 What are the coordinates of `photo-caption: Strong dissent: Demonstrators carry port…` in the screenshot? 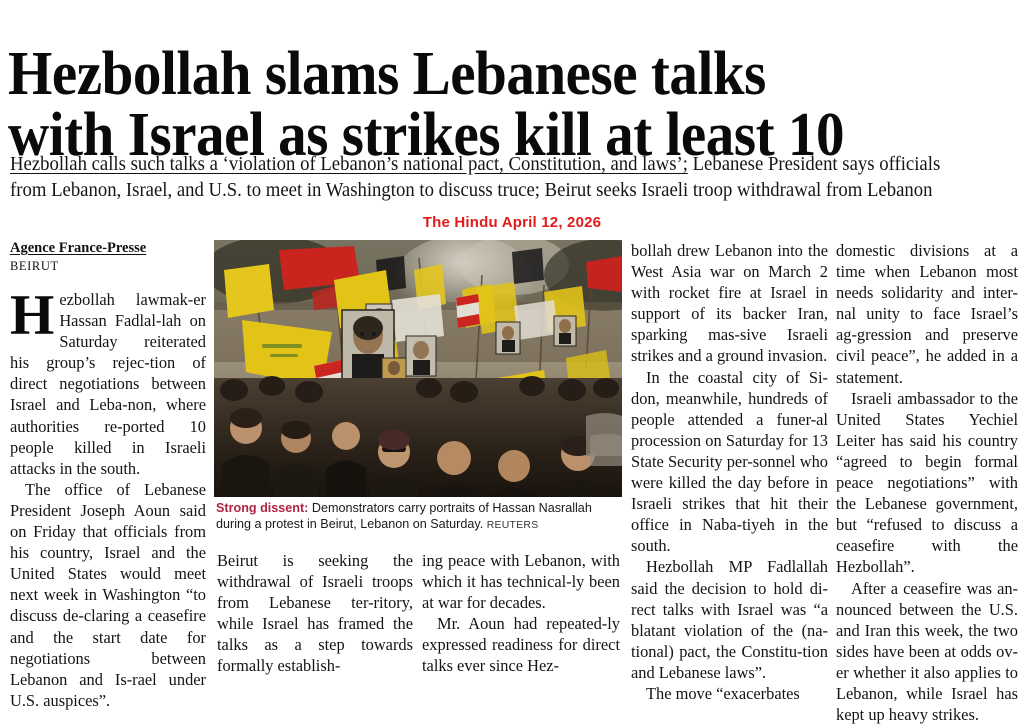 It's located at (418, 517).